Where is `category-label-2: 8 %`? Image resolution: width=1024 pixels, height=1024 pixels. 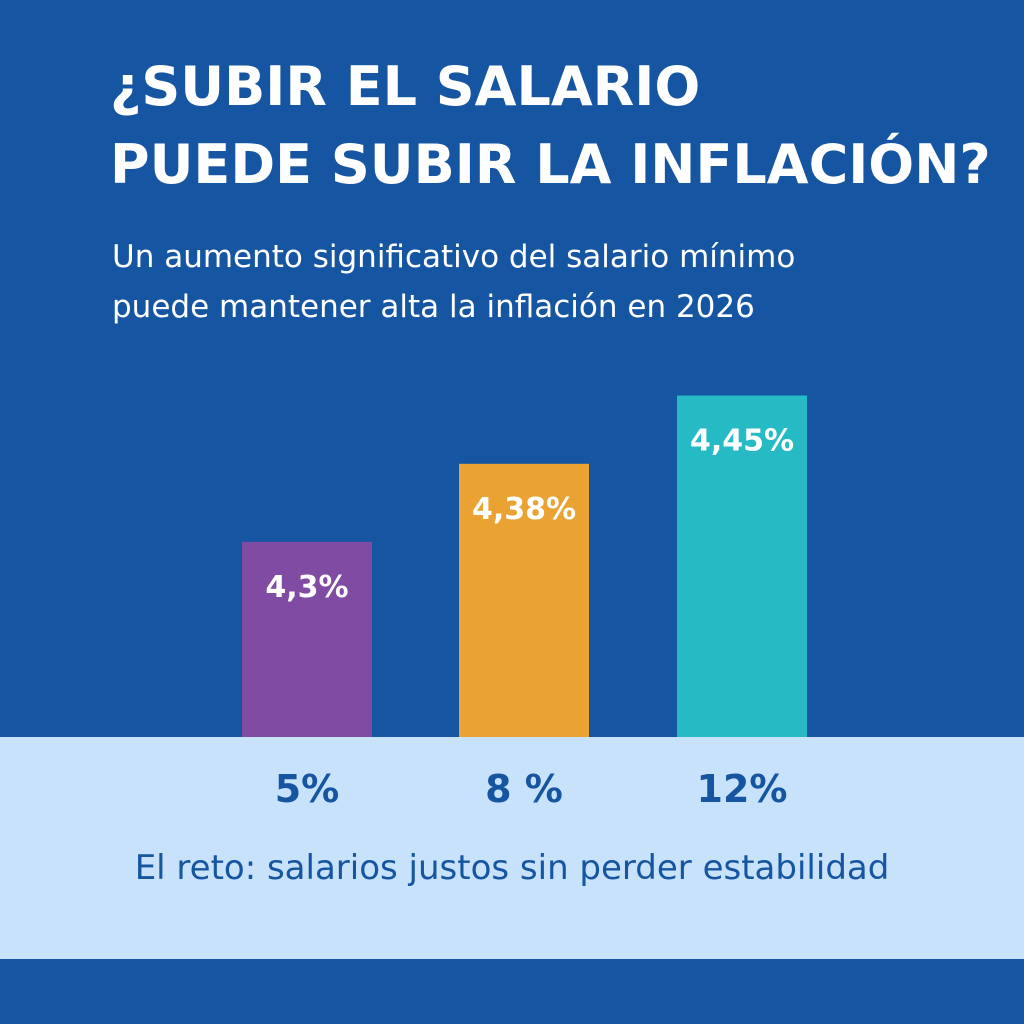
category-label-2: 8 % is located at coordinates (524, 789).